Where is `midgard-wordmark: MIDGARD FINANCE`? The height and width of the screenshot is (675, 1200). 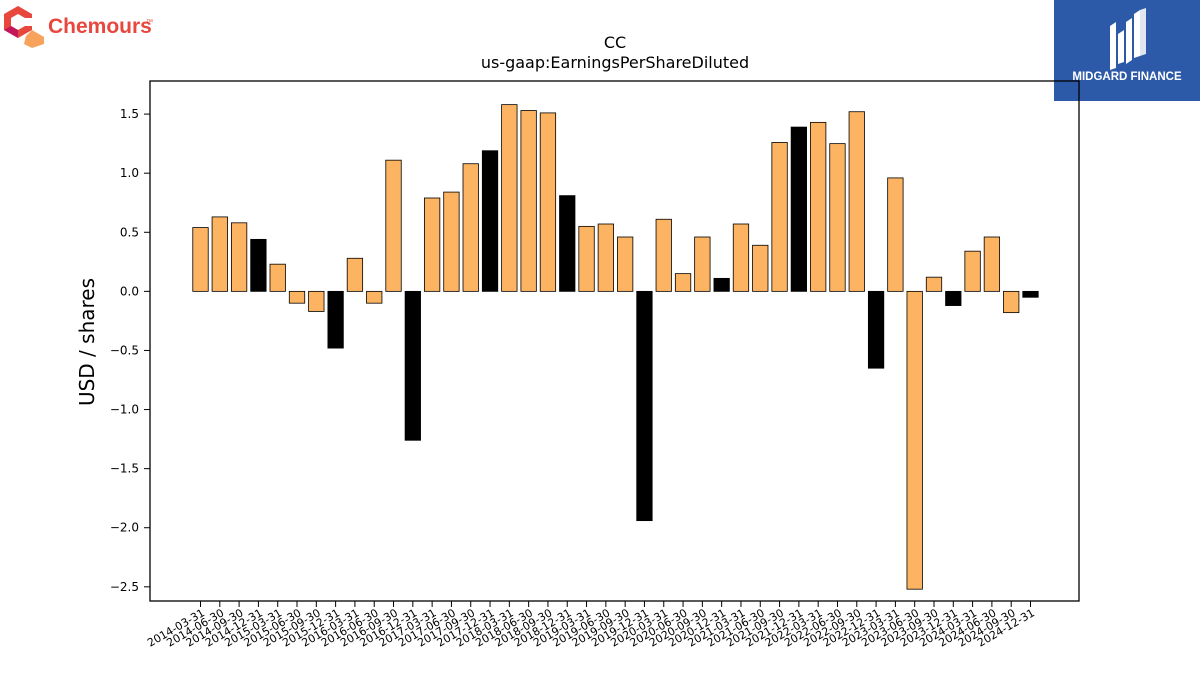
midgard-wordmark: MIDGARD FINANCE is located at coordinates (1127, 77).